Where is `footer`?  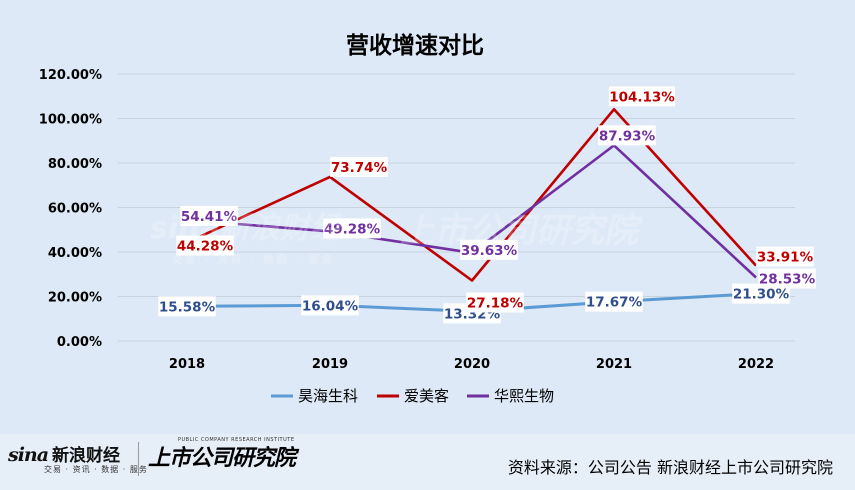
footer is located at coordinates (427, 462).